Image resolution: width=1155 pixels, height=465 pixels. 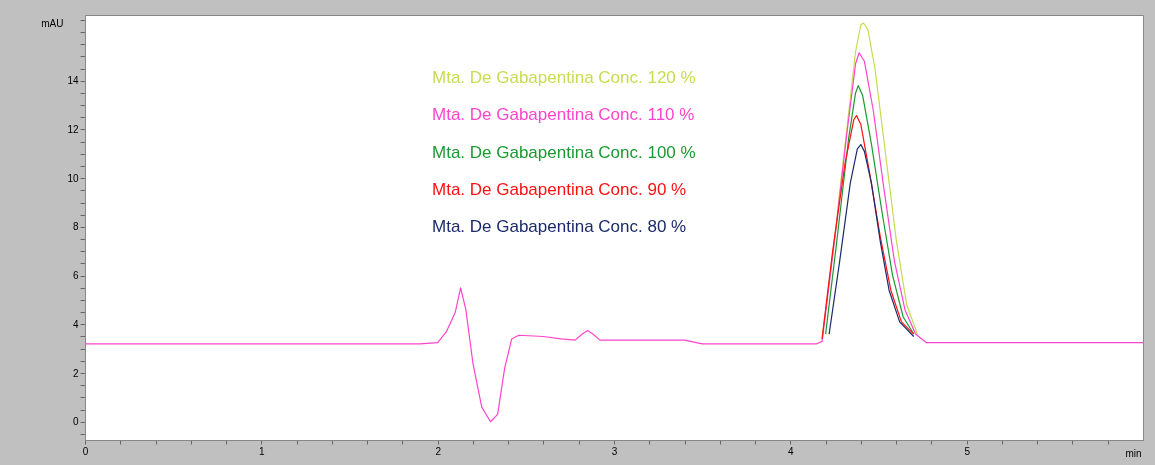 What do you see at coordinates (75, 373) in the screenshot?
I see `y-tick-label: 2` at bounding box center [75, 373].